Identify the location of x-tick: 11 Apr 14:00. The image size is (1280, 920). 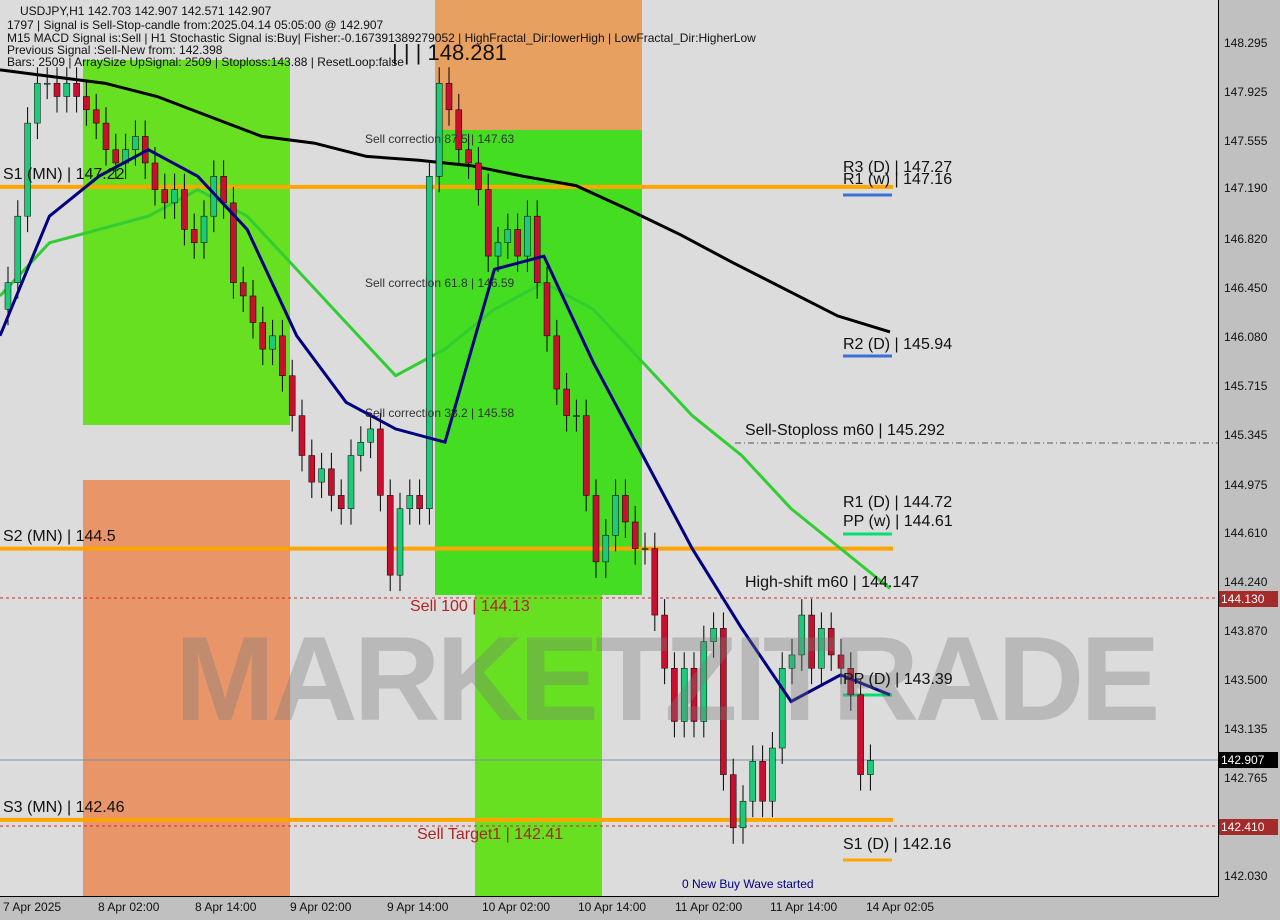
(804, 907).